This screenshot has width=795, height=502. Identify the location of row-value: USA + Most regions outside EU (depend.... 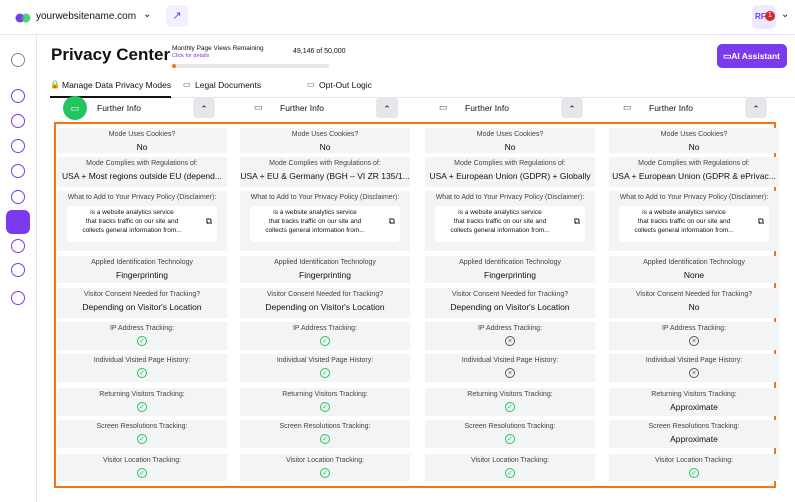
(142, 176).